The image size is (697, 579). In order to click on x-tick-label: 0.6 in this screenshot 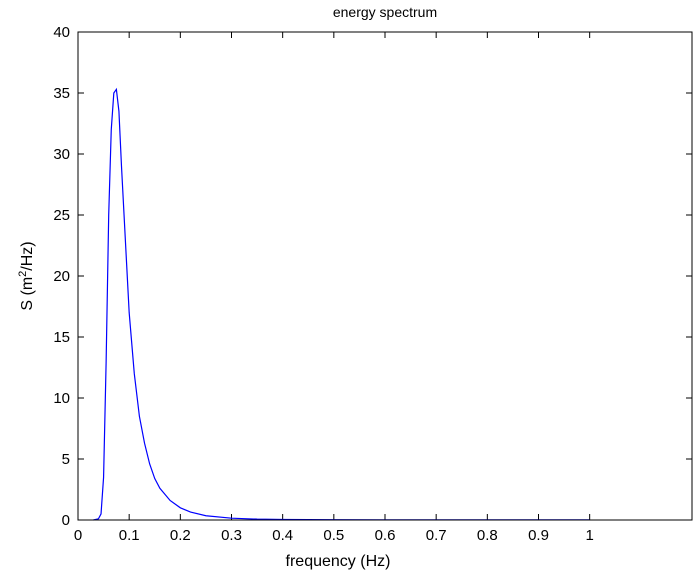, I will do `click(385, 535)`.